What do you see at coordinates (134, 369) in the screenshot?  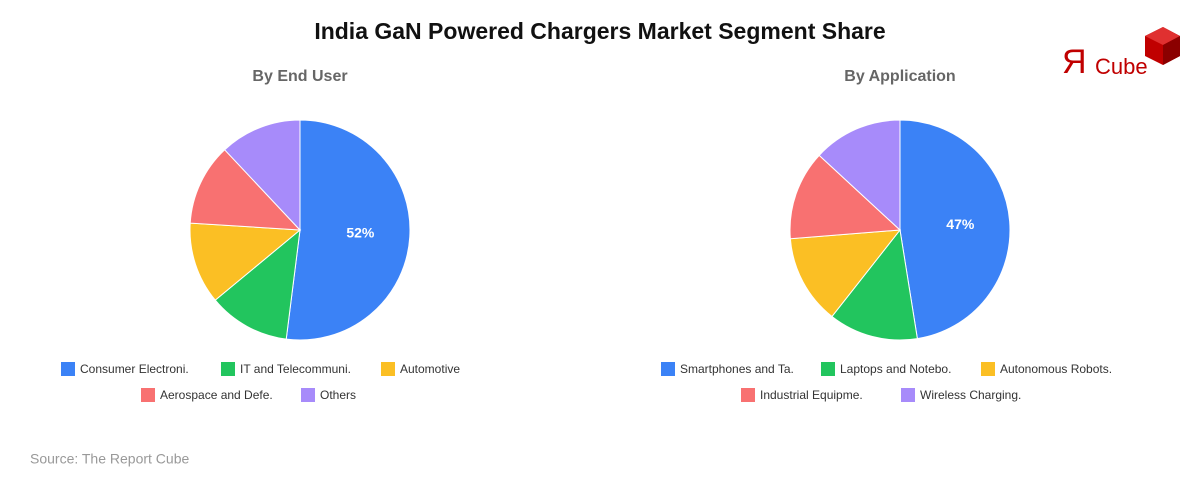 I see `legend-label: Consumer Electroni.` at bounding box center [134, 369].